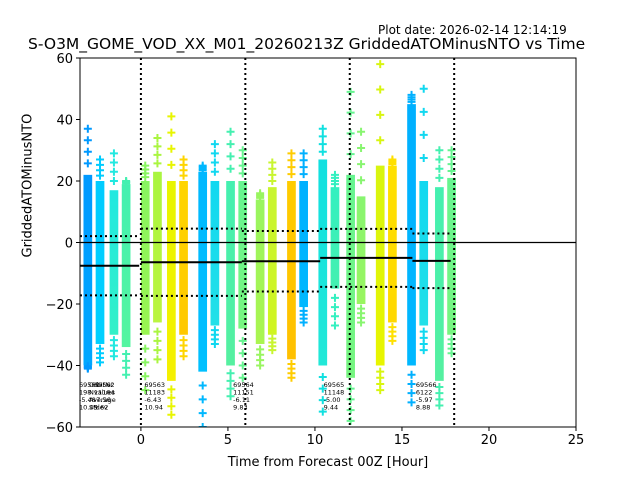 Image resolution: width=640 pixels, height=480 pixels. I want to click on stat-value: 6122, so click(424, 393).